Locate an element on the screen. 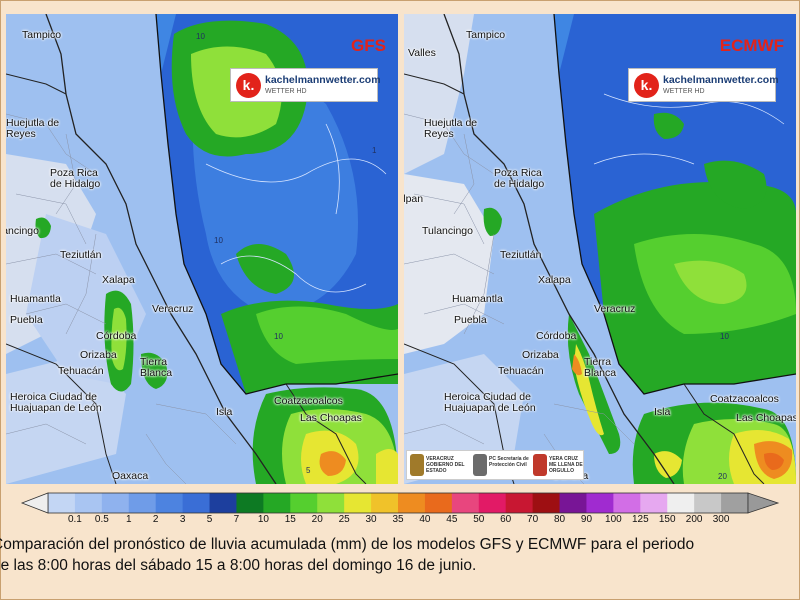  veracruz-logo: VERACRUZ GOBIERNO DEL ESTADO is located at coordinates (440, 466).